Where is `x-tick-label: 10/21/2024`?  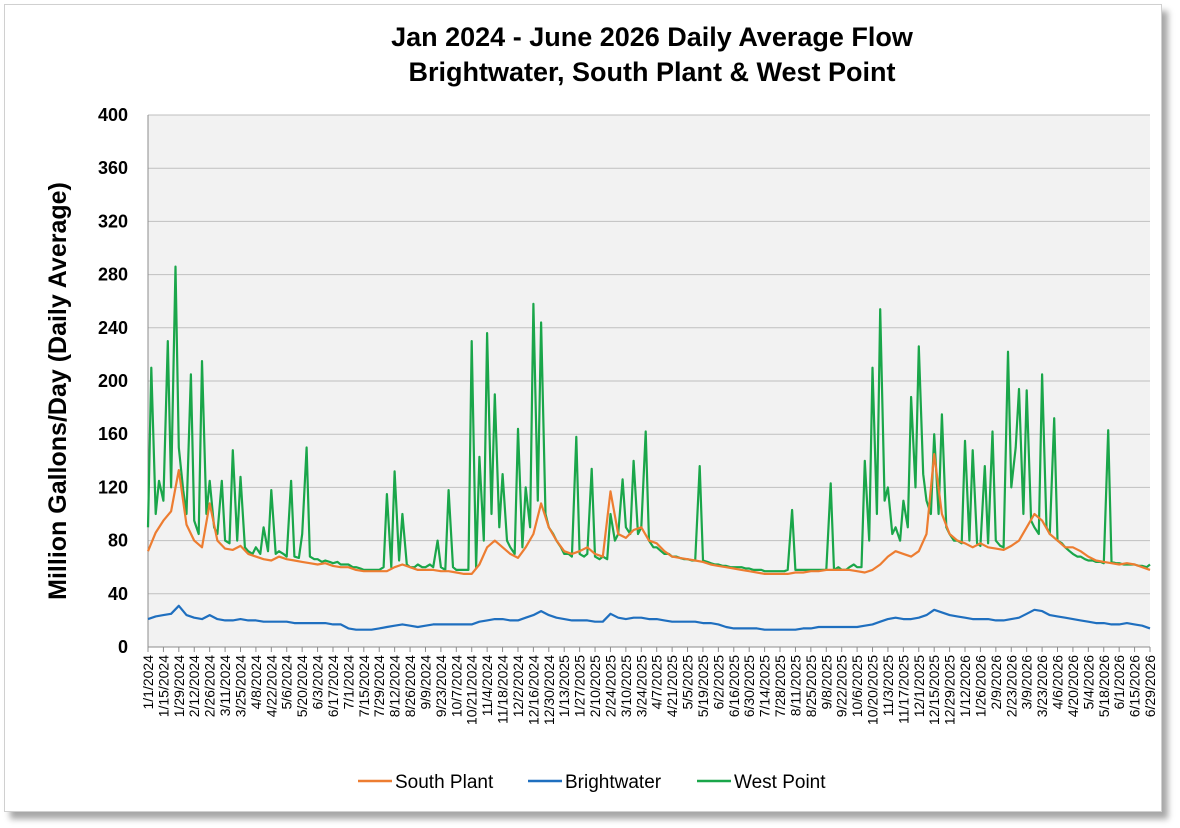
x-tick-label: 10/21/2024 is located at coordinates (472, 690).